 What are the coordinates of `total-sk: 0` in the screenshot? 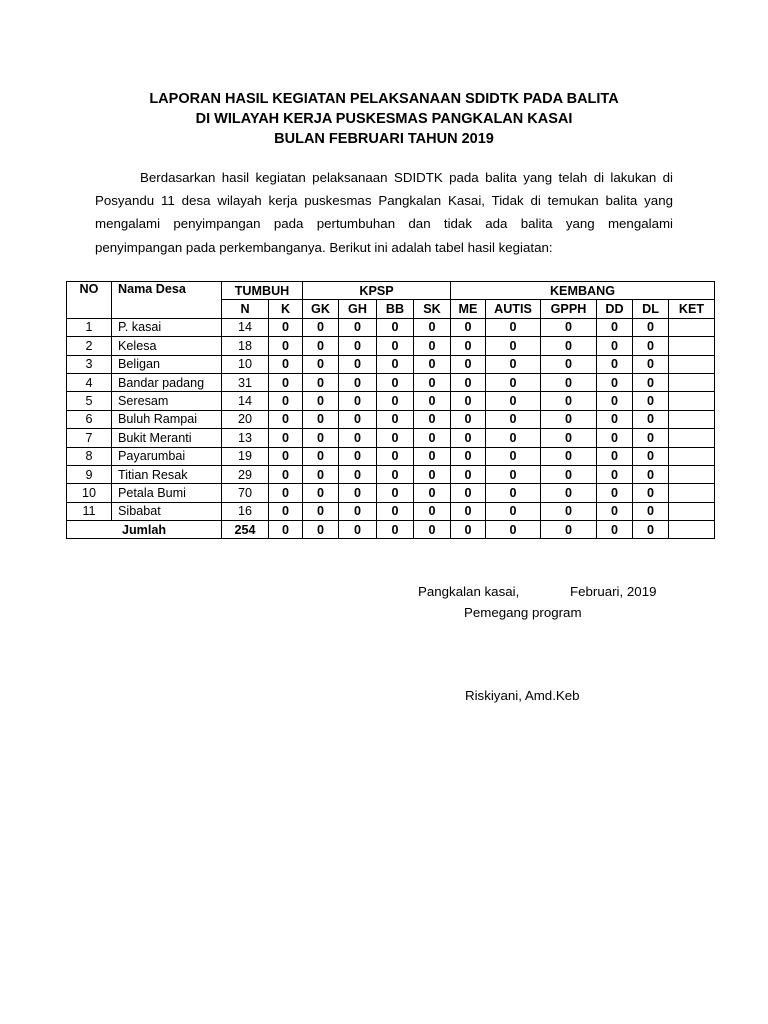 It's located at (432, 530).